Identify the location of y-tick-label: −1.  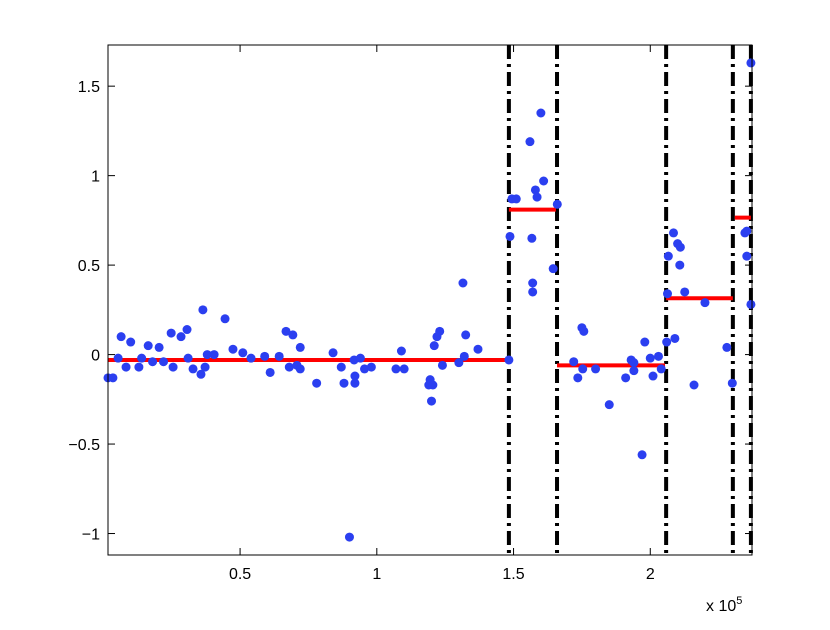
(91, 535).